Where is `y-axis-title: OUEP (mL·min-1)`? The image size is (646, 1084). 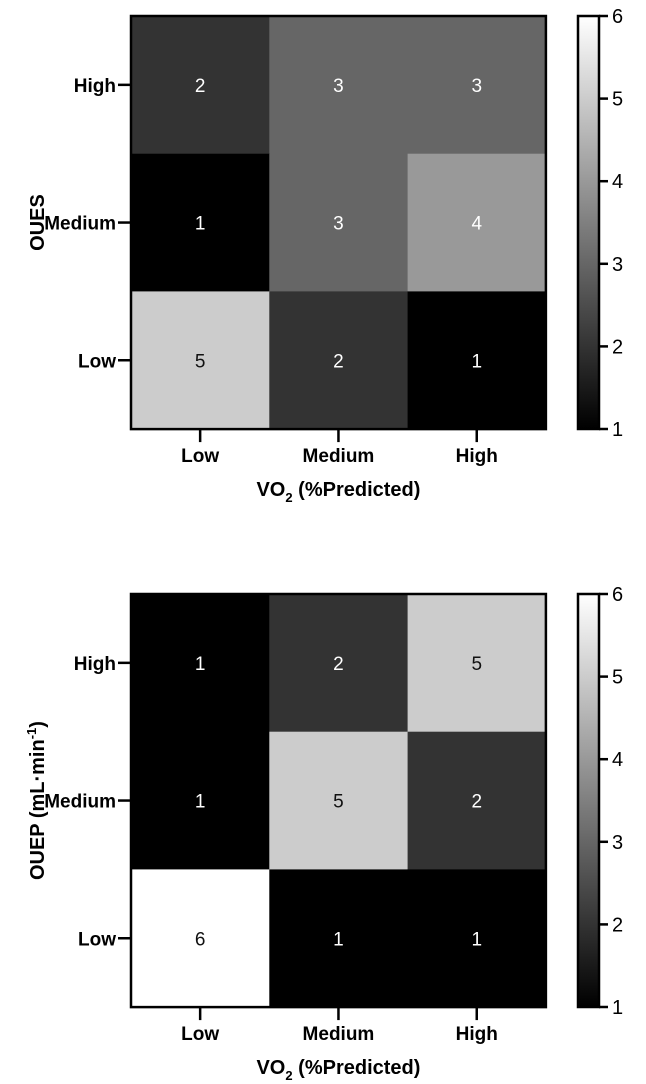 y-axis-title: OUEP (mL·min-1) is located at coordinates (36, 800).